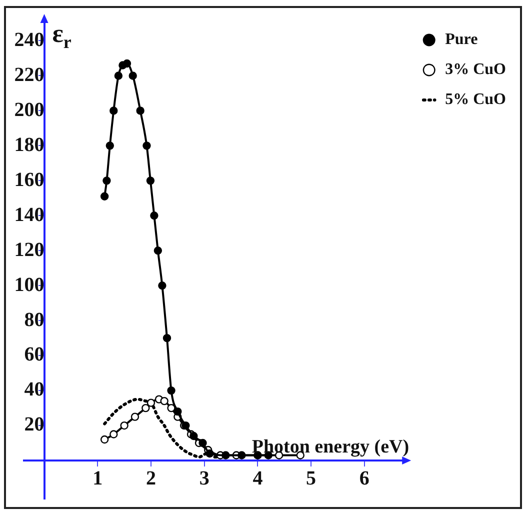 The height and width of the screenshot is (513, 526). Describe the element at coordinates (29, 39) in the screenshot. I see `y-tick-label: 240` at that location.